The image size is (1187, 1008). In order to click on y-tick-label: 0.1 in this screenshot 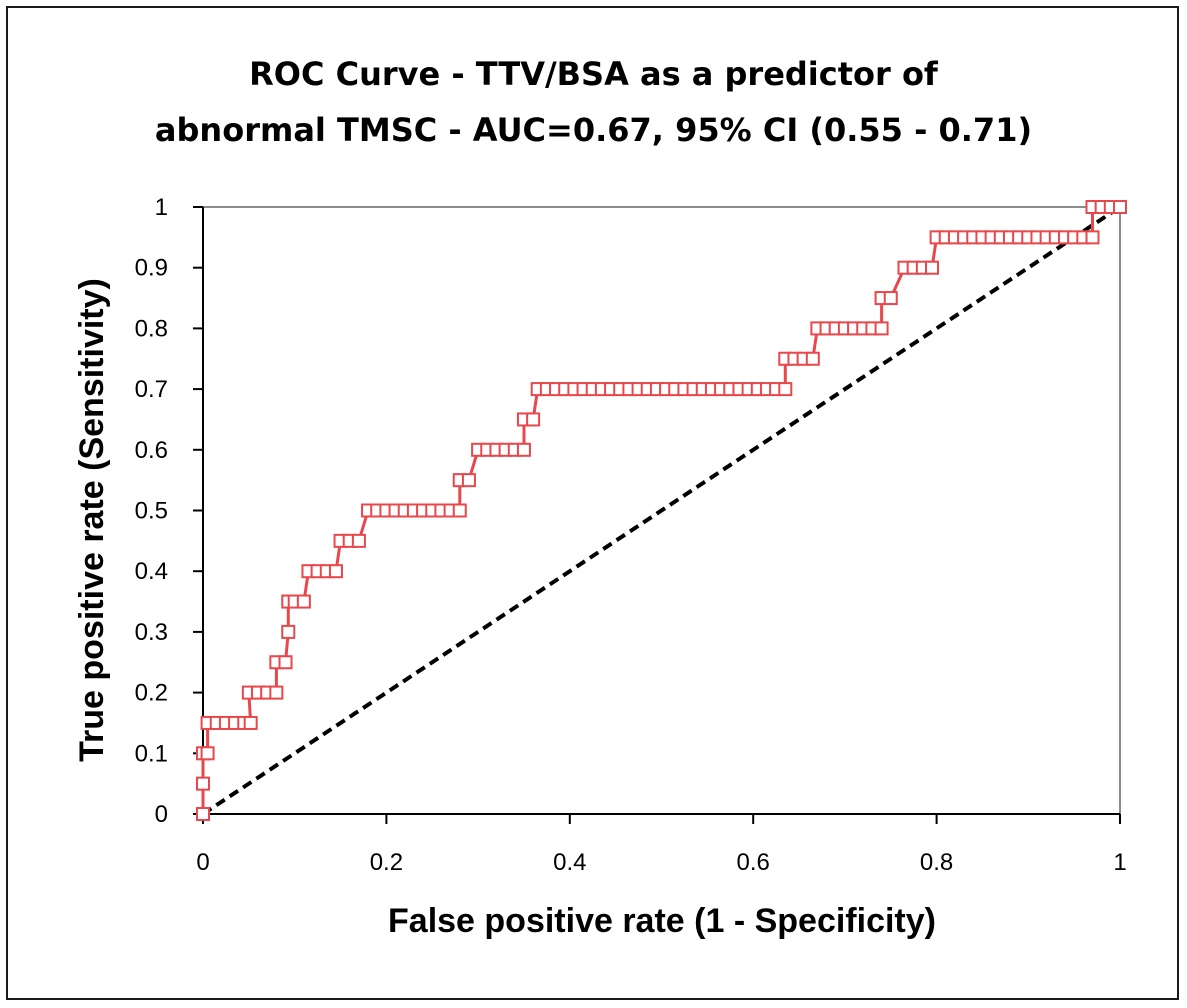, I will do `click(151, 753)`.